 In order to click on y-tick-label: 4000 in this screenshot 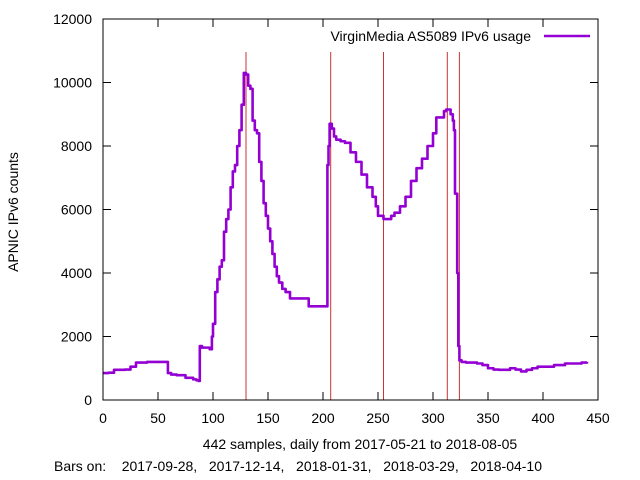, I will do `click(76, 273)`.